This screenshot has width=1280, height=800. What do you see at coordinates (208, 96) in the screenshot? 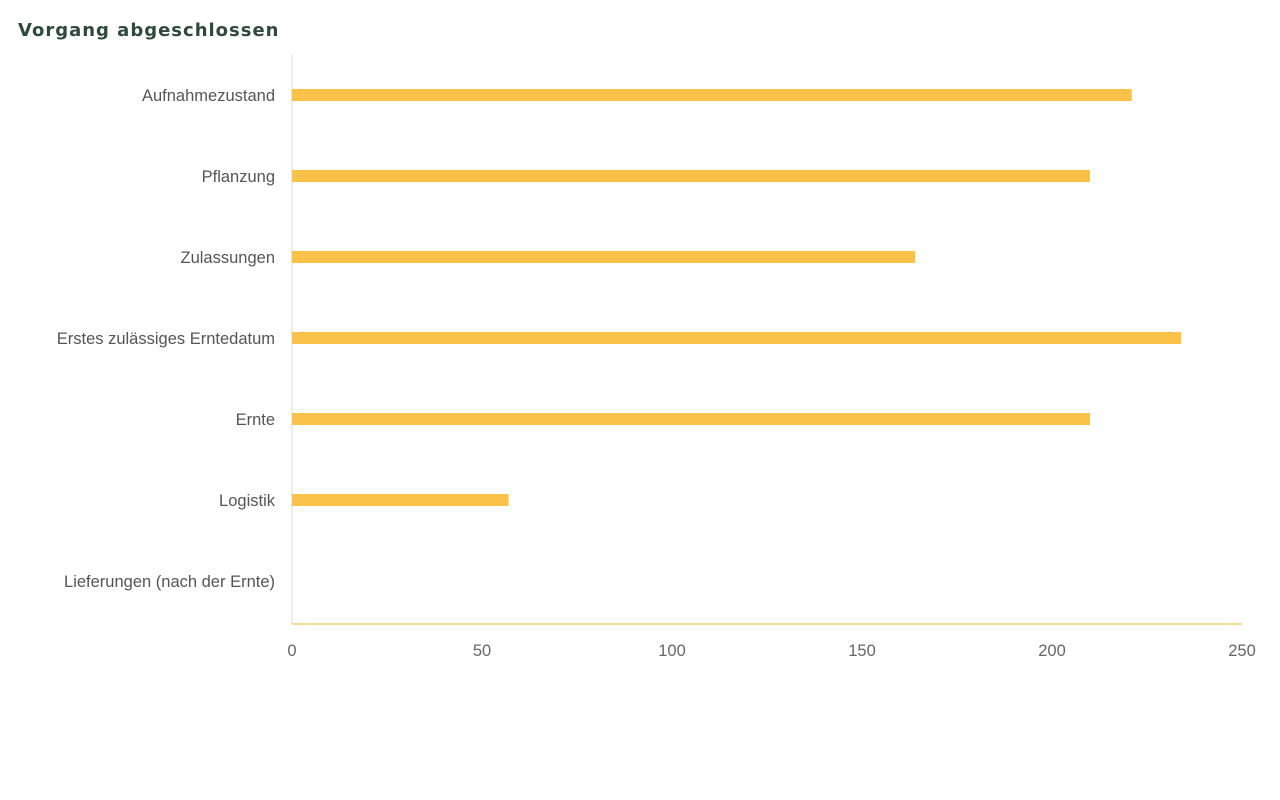
I see `category-label-aufnahmezustand: Aufnahmezustand` at bounding box center [208, 96].